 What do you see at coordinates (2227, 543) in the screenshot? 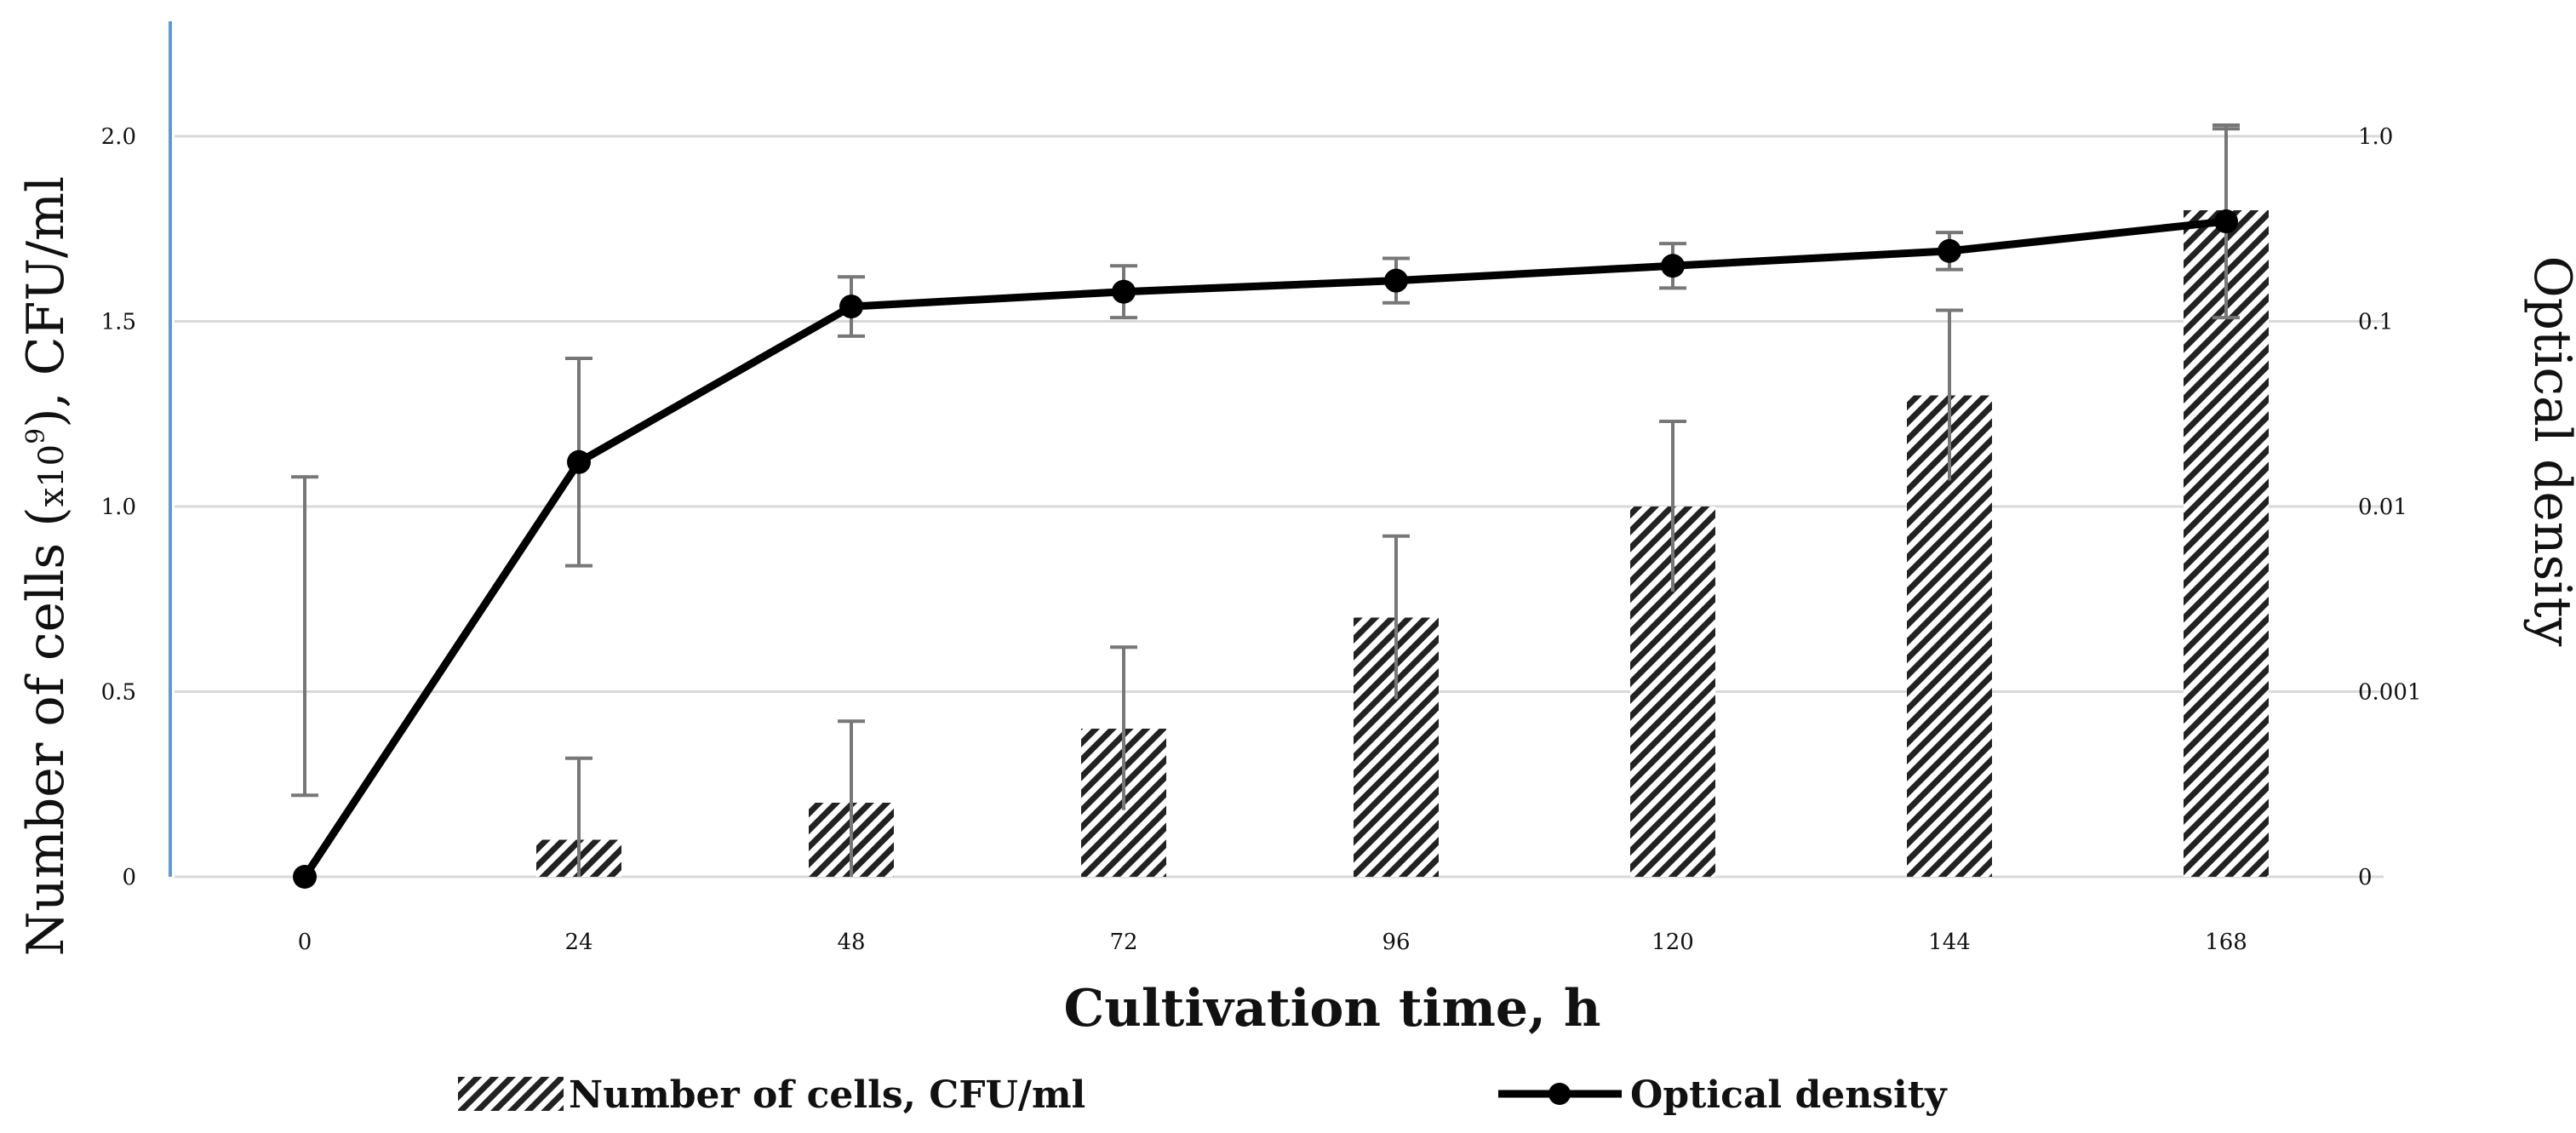
I see `bar` at bounding box center [2227, 543].